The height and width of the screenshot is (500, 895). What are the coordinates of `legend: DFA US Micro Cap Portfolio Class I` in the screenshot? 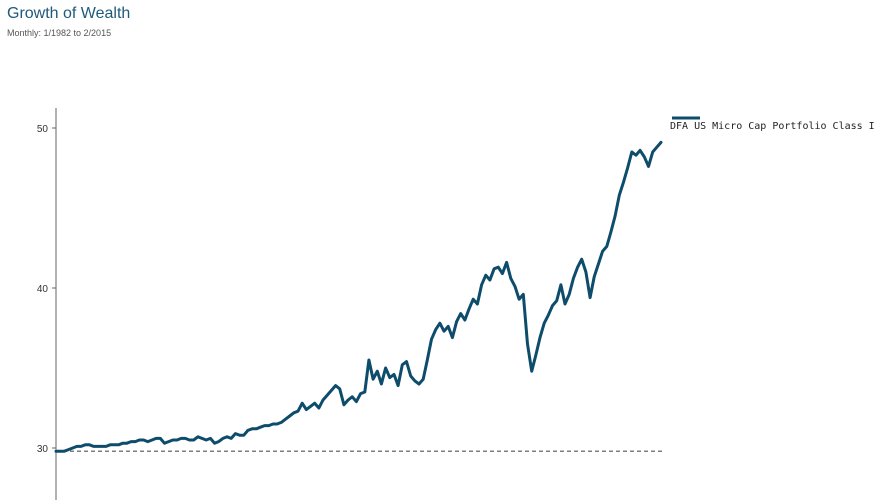 It's located at (772, 124).